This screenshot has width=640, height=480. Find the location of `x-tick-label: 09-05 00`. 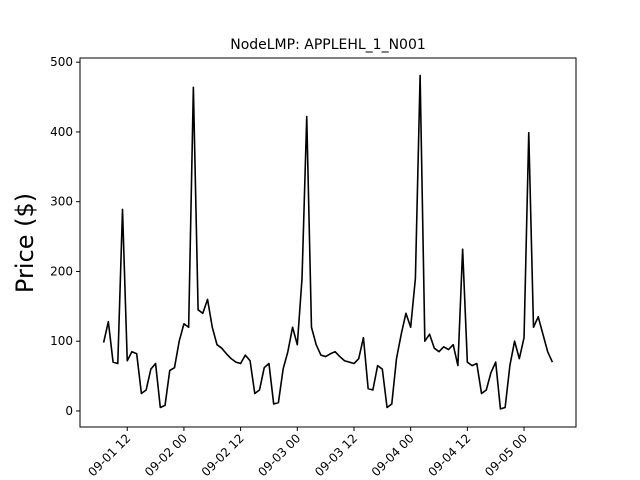

x-tick-label: 09-05 00 is located at coordinates (506, 455).